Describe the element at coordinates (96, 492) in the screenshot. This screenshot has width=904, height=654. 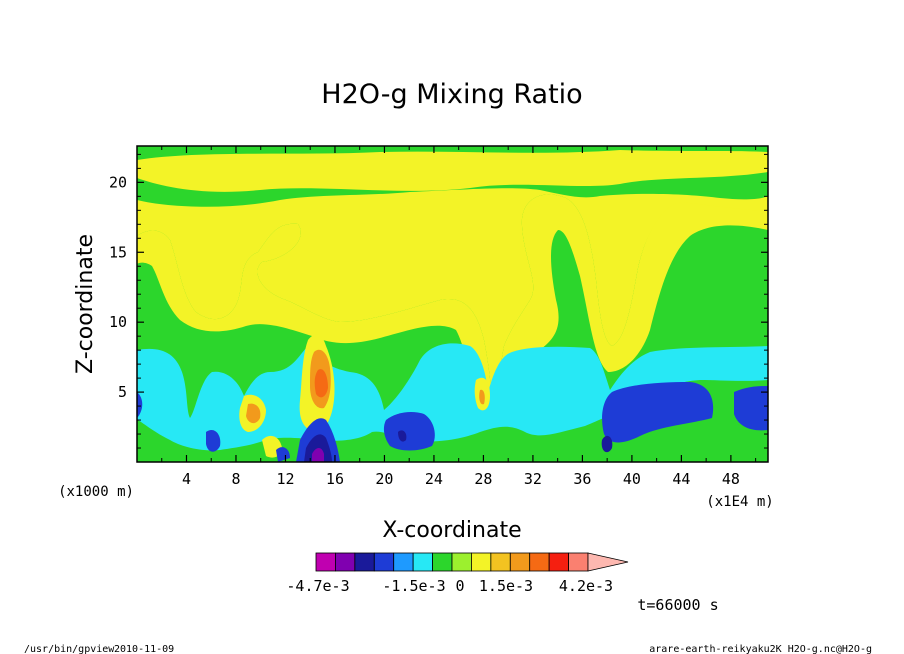
I see `x-unit-label: (x1000 m)` at that location.